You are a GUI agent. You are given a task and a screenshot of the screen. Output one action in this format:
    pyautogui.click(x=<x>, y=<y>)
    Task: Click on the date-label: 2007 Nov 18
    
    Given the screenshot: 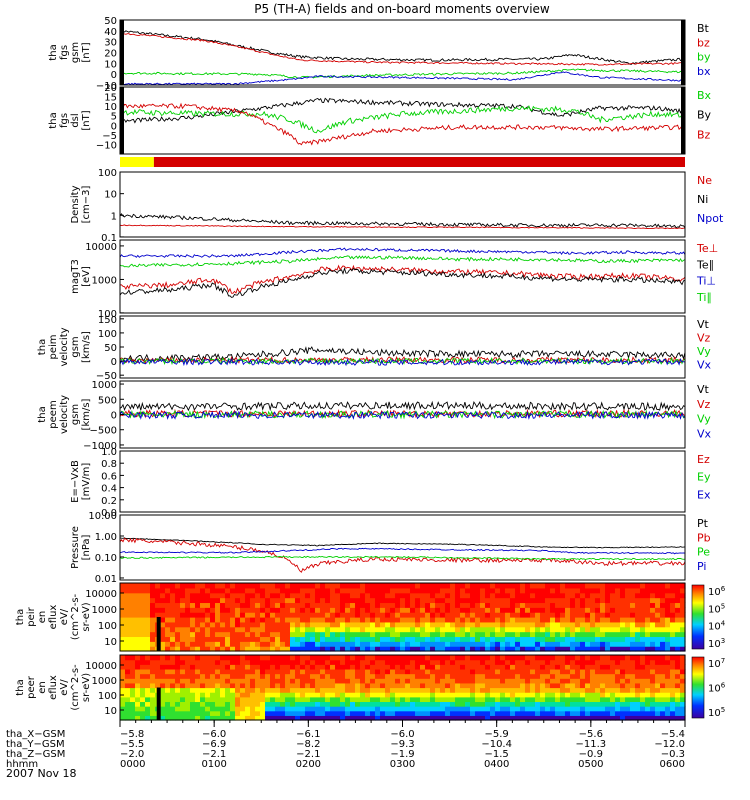 What is the action you would take?
    pyautogui.click(x=41, y=773)
    